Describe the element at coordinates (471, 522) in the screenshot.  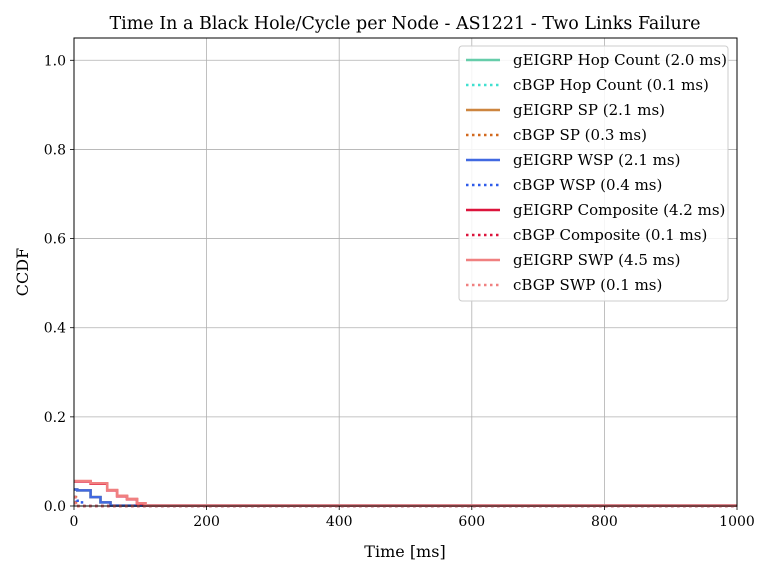
I see `x-tick-label: 600` at that location.